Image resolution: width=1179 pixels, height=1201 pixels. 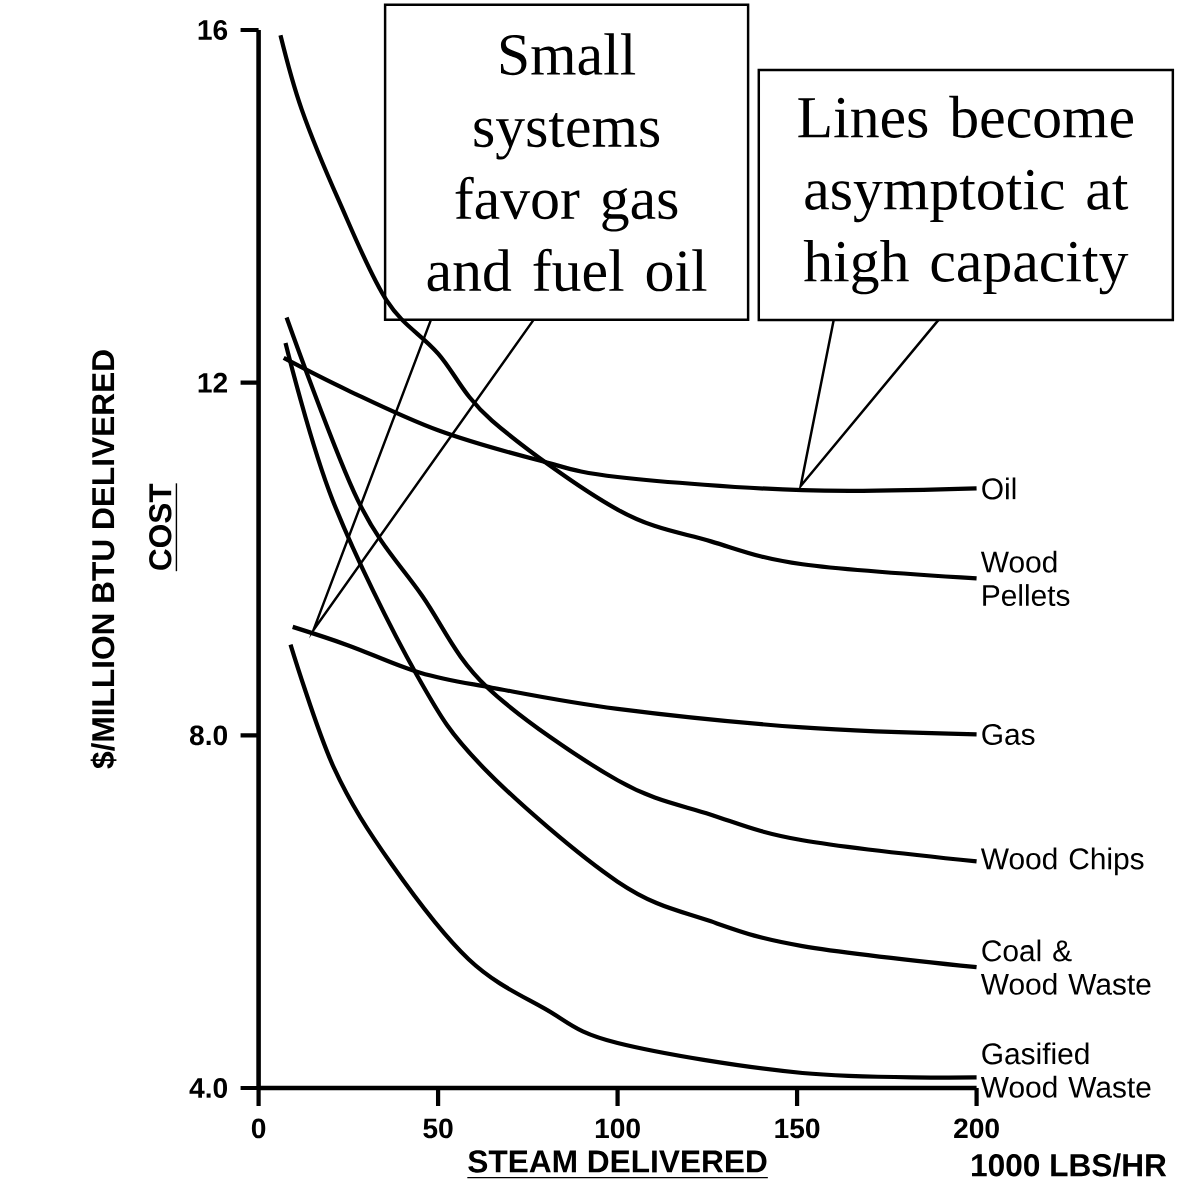 I want to click on series-label: Gas, so click(x=1008, y=734).